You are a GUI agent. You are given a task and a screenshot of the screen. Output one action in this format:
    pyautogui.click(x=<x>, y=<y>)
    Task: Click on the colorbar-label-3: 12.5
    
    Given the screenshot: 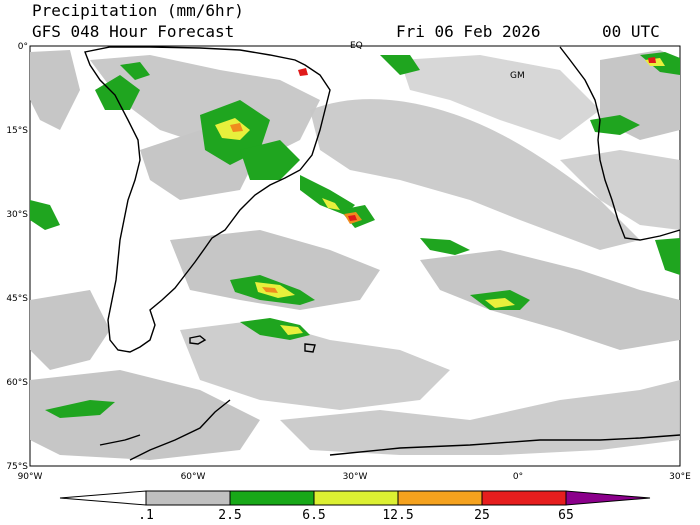 What is the action you would take?
    pyautogui.click(x=398, y=515)
    